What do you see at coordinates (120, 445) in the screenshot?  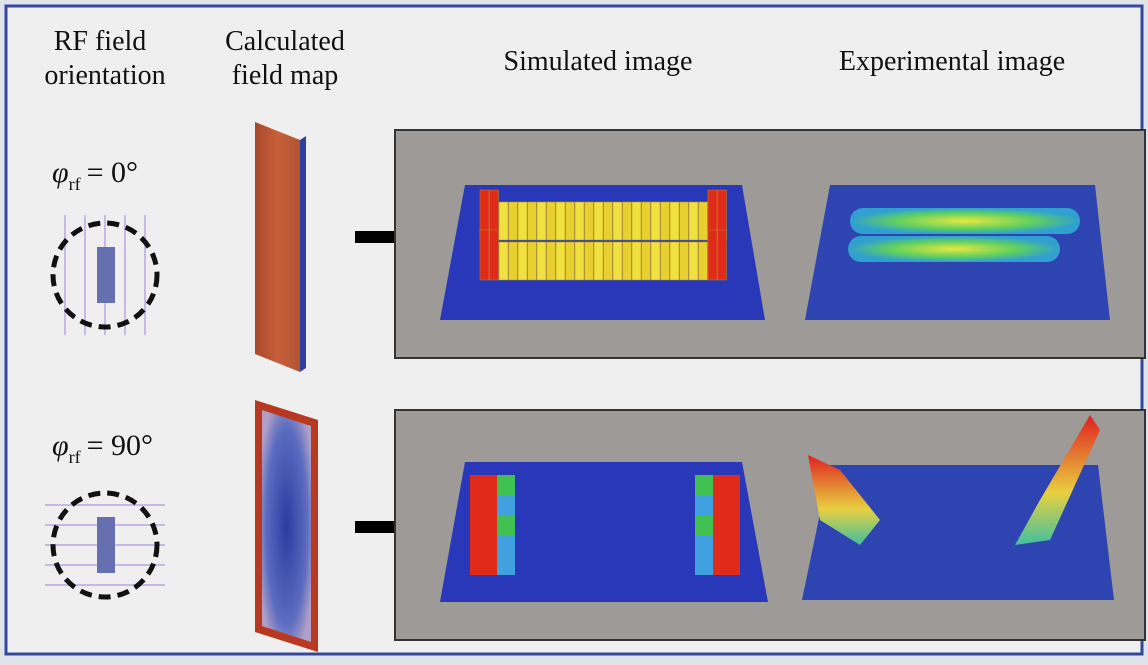 I see `value: = 90°` at bounding box center [120, 445].